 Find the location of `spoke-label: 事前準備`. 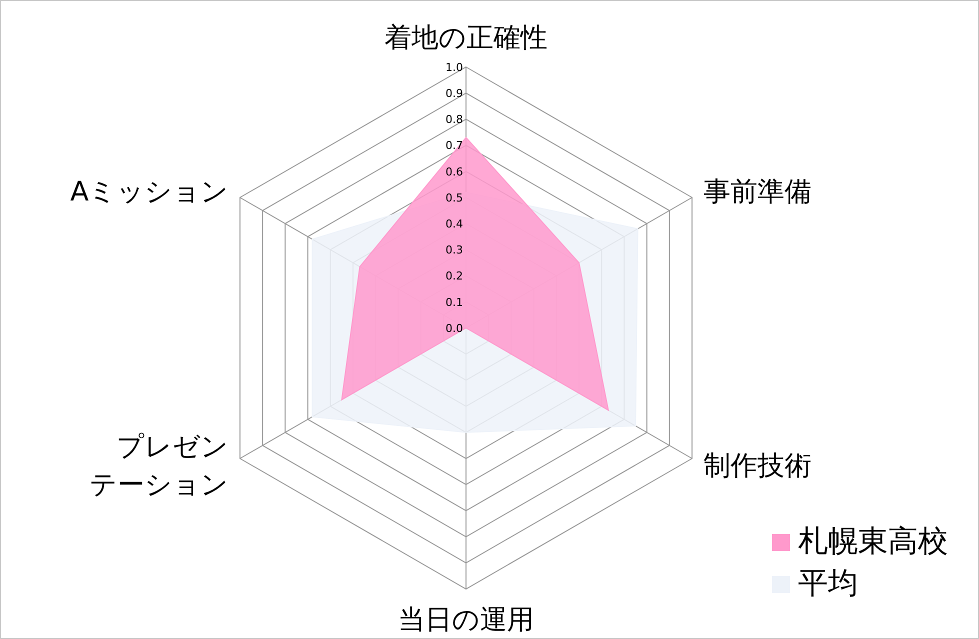

spoke-label: 事前準備 is located at coordinates (757, 192).